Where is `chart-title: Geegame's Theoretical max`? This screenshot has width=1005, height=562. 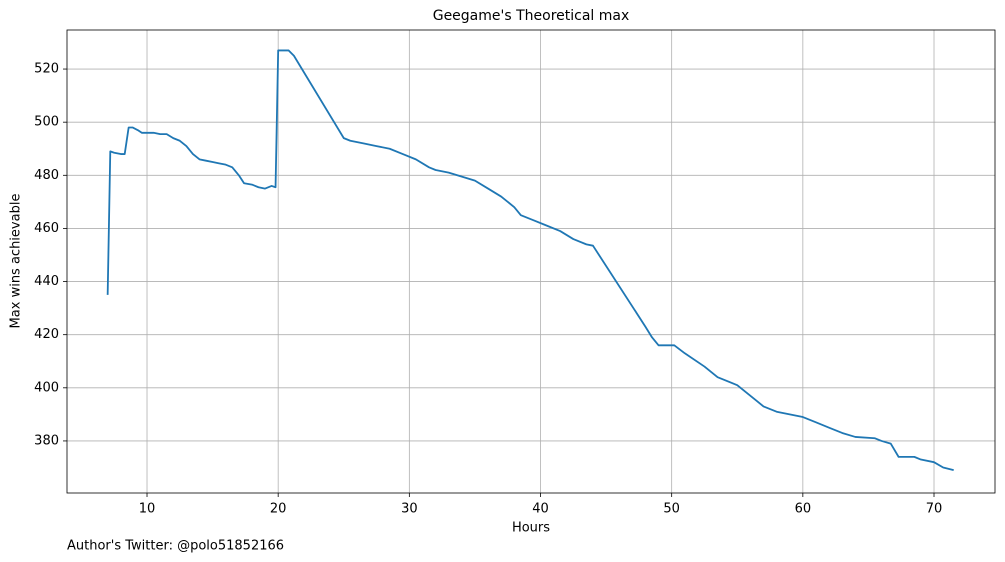
chart-title: Geegame's Theoretical max is located at coordinates (531, 16).